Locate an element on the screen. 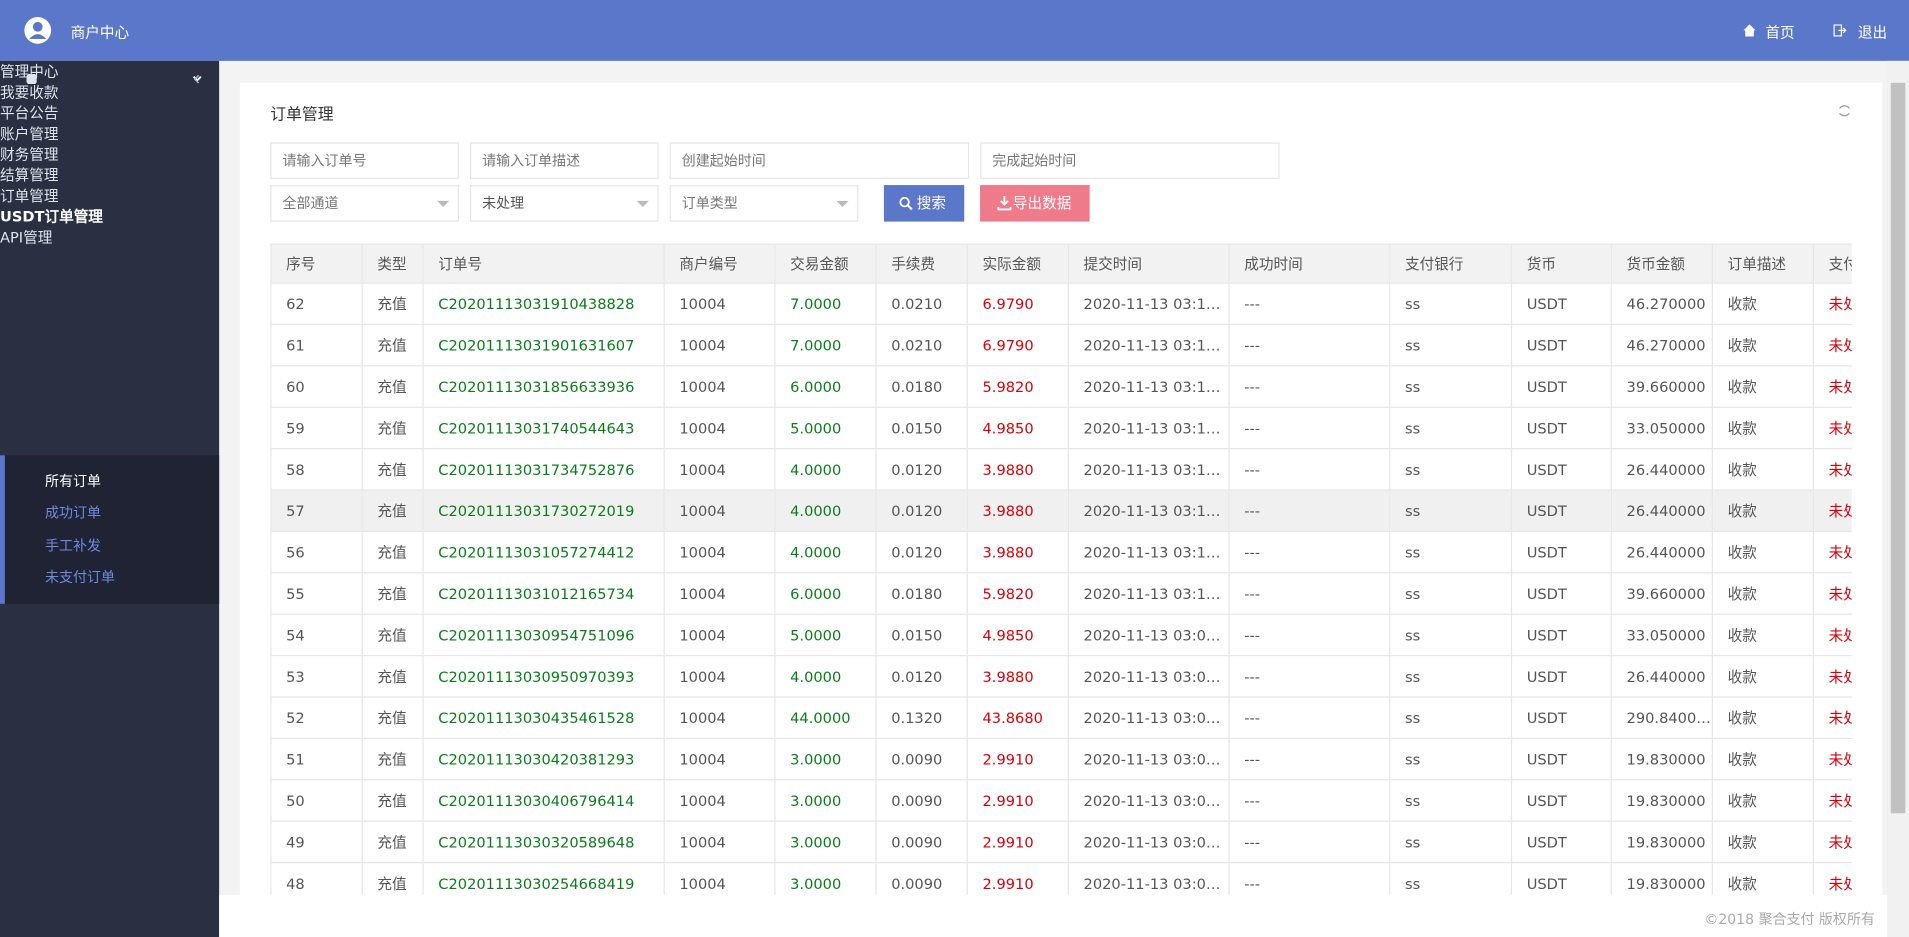 The width and height of the screenshot is (1909, 937). table-cell: 2020-11-13 03:17:40 is located at coordinates (1148, 428).